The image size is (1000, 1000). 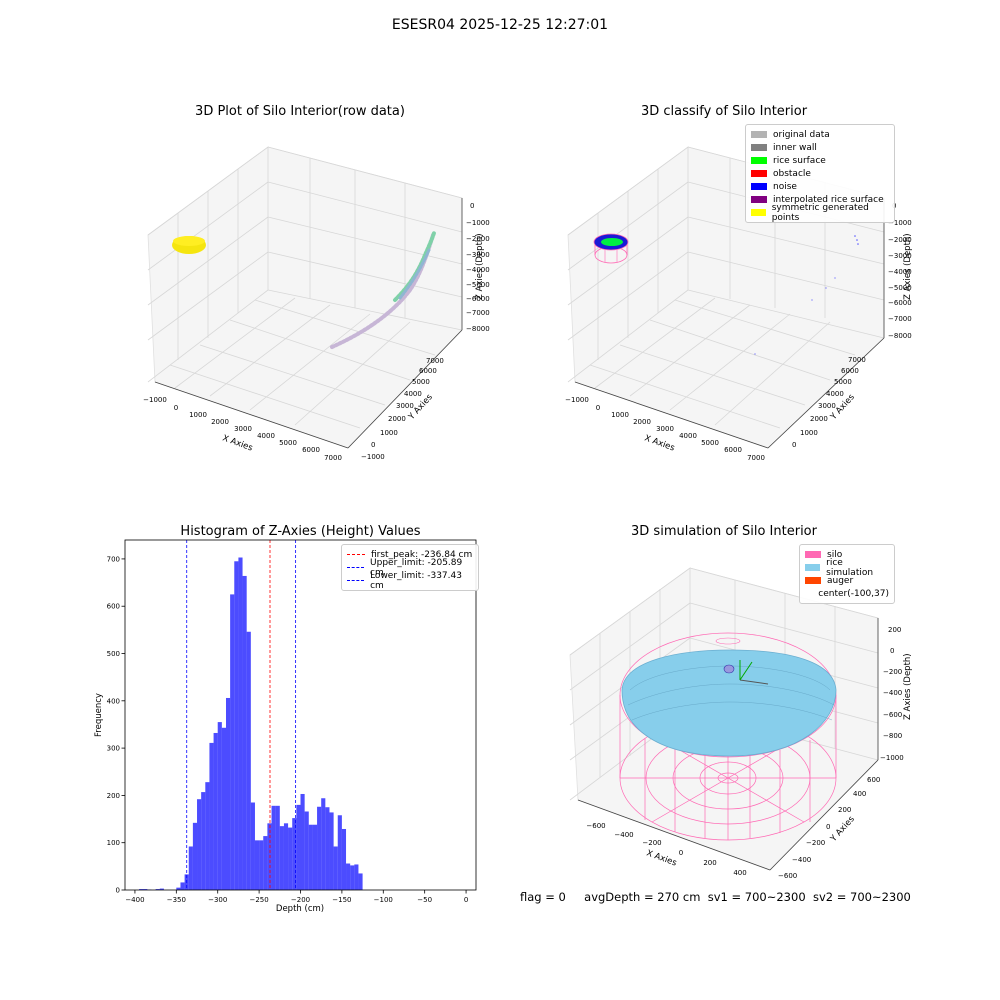 What do you see at coordinates (820, 134) in the screenshot?
I see `legend-item-original-data: original data` at bounding box center [820, 134].